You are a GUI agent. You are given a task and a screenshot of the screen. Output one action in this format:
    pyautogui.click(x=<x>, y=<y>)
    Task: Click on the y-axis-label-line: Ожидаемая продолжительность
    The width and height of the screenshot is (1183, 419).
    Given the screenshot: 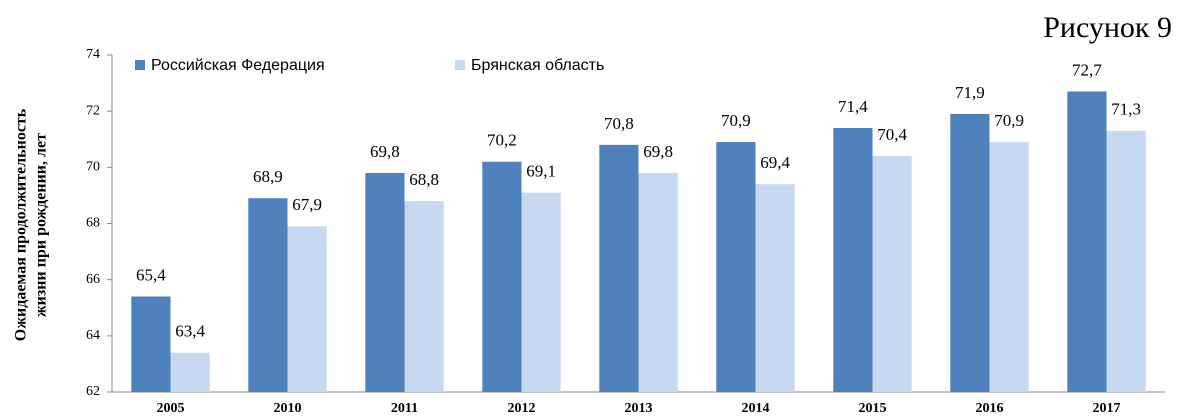 What is the action you would take?
    pyautogui.click(x=21, y=224)
    